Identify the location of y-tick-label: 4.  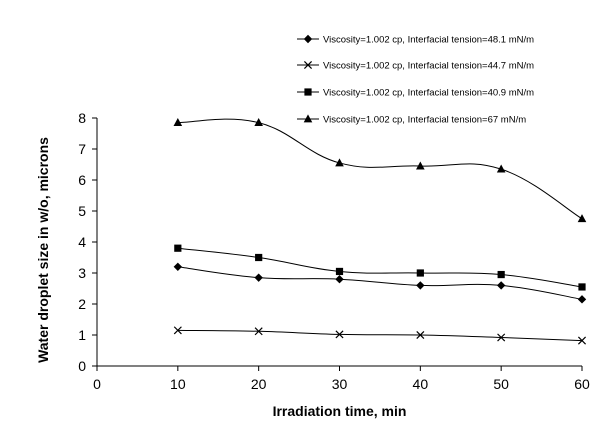
(82, 242).